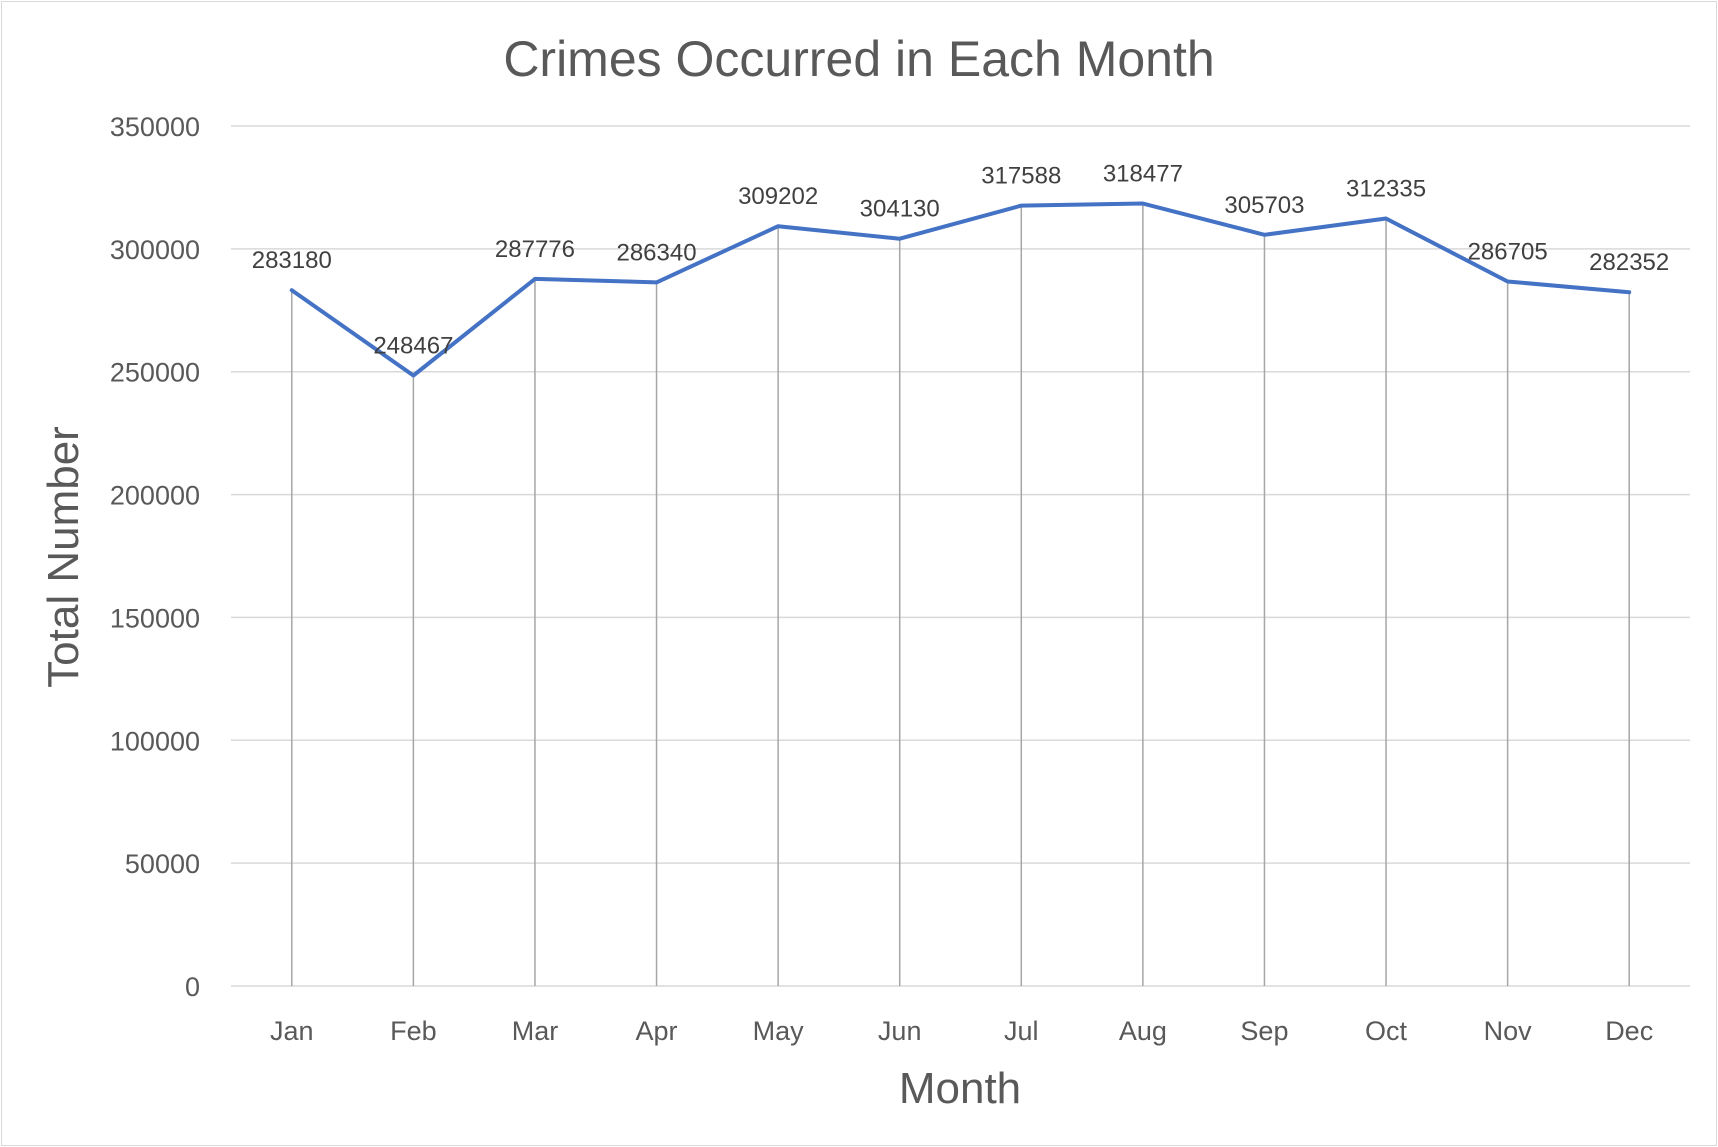 This screenshot has width=1718, height=1147. I want to click on x-tick-label: Dec, so click(1629, 1031).